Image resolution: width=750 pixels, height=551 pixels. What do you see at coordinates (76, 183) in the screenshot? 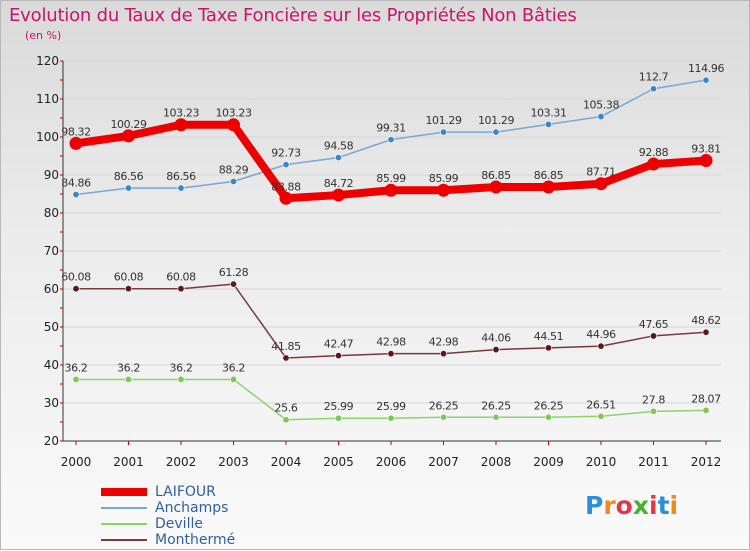
I see `data-label: 84.86` at bounding box center [76, 183].